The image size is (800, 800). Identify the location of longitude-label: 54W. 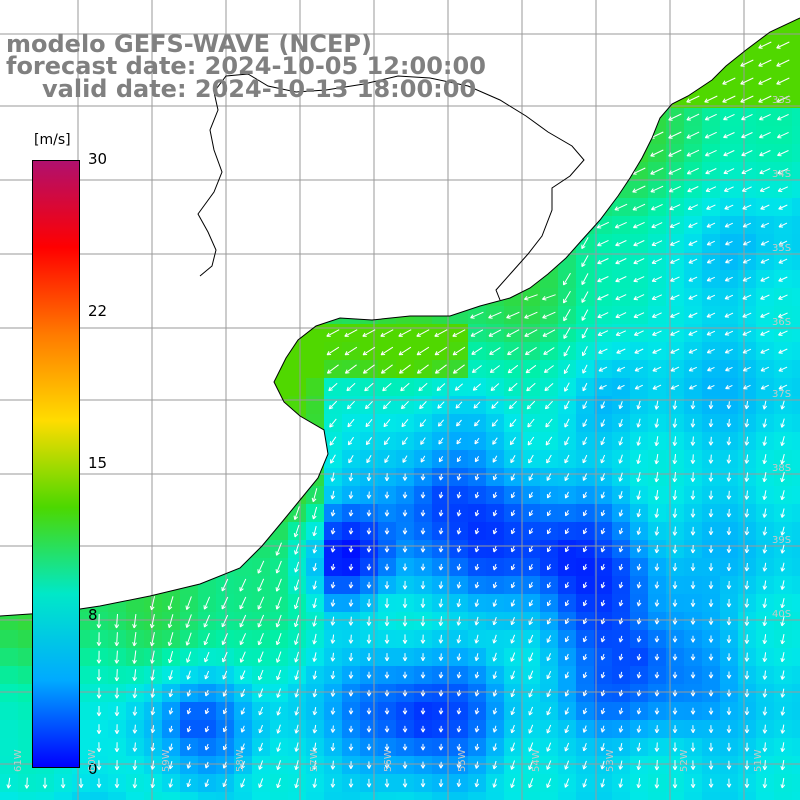
(536, 760).